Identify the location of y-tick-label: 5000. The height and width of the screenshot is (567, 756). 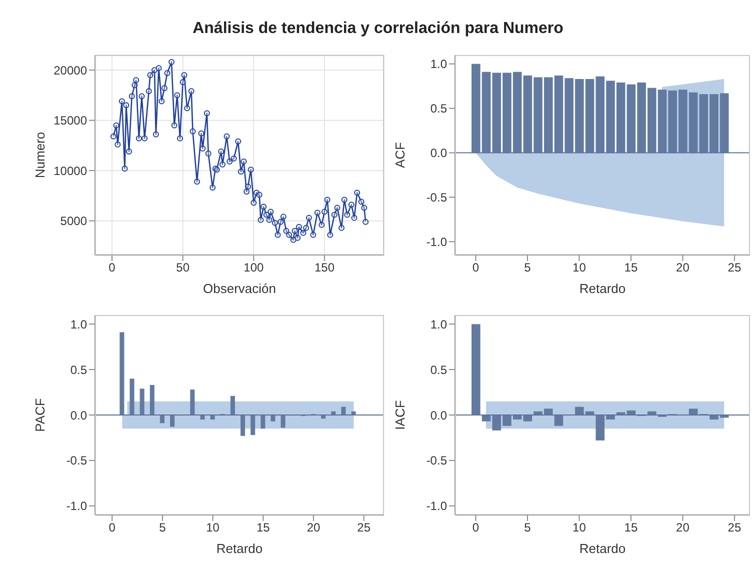
(74, 221).